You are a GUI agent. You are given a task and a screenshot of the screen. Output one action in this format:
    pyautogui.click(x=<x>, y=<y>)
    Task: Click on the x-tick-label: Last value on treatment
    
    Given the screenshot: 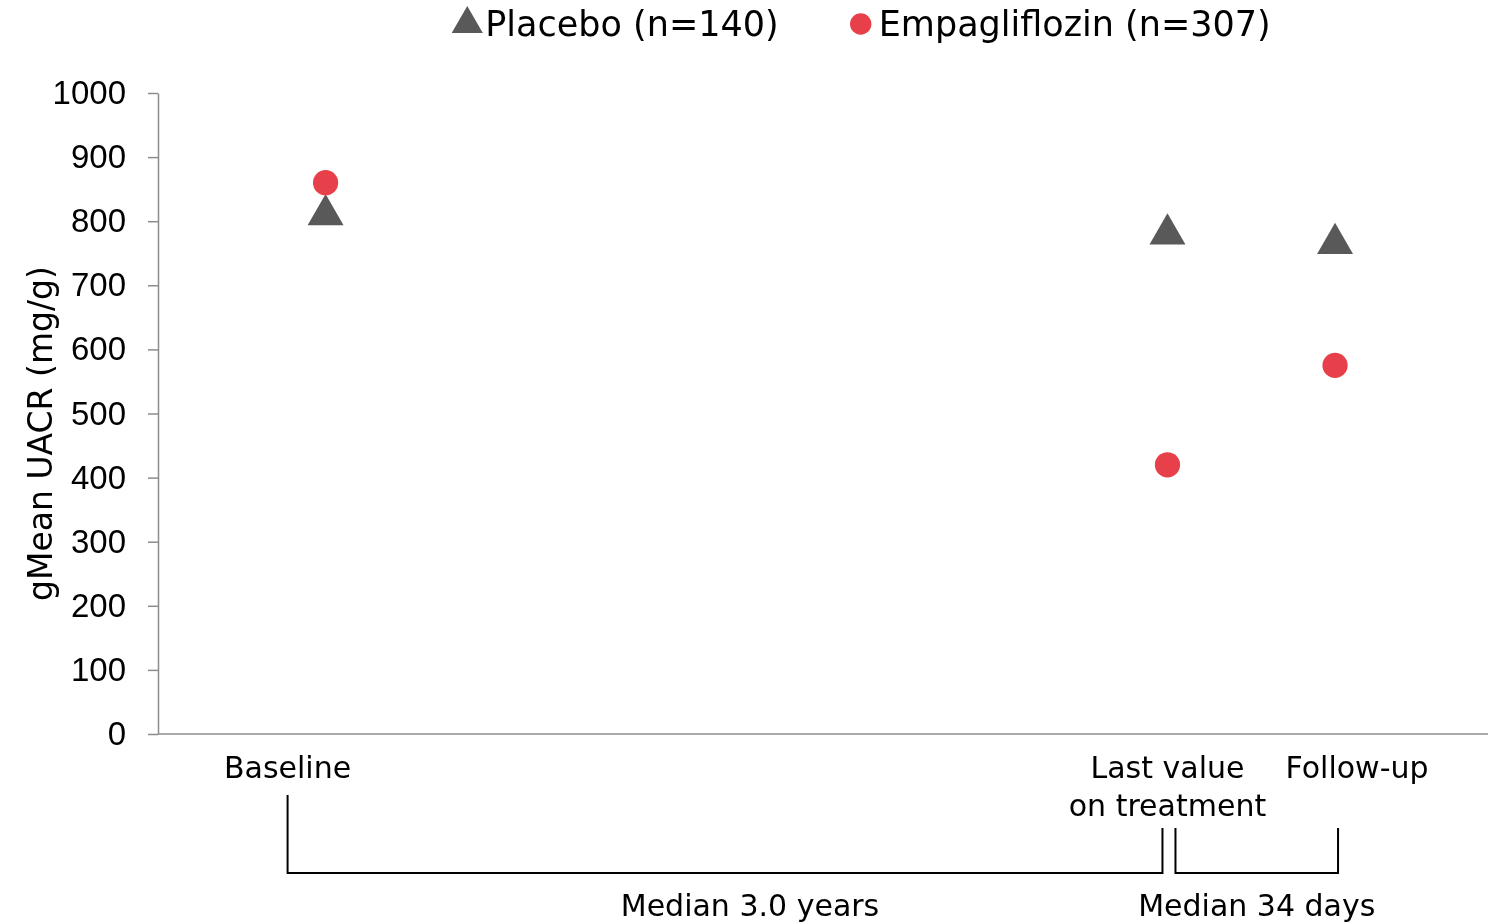 What is the action you would take?
    pyautogui.click(x=1167, y=786)
    